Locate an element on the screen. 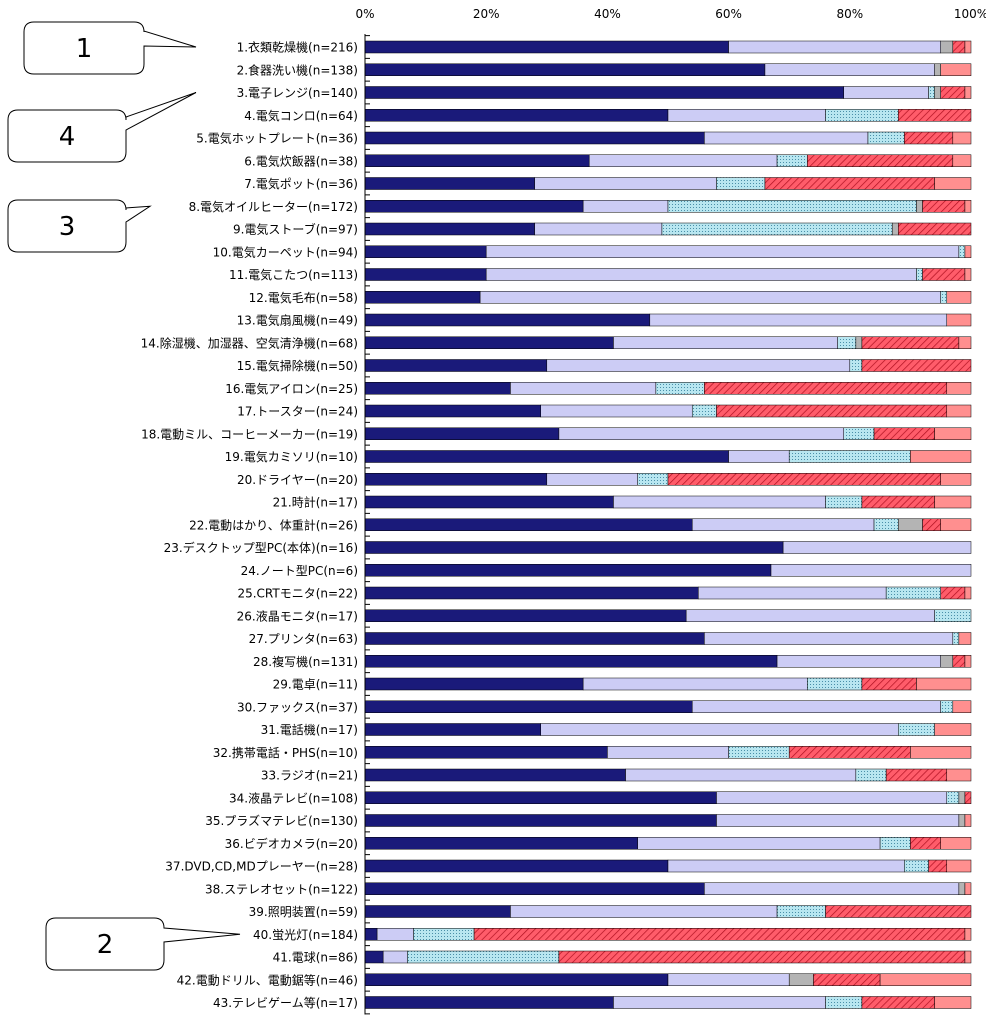 Image resolution: width=986 pixels, height=1021 pixels. category-label: 22.電動はかり、体重計(n=26) is located at coordinates (273, 524).